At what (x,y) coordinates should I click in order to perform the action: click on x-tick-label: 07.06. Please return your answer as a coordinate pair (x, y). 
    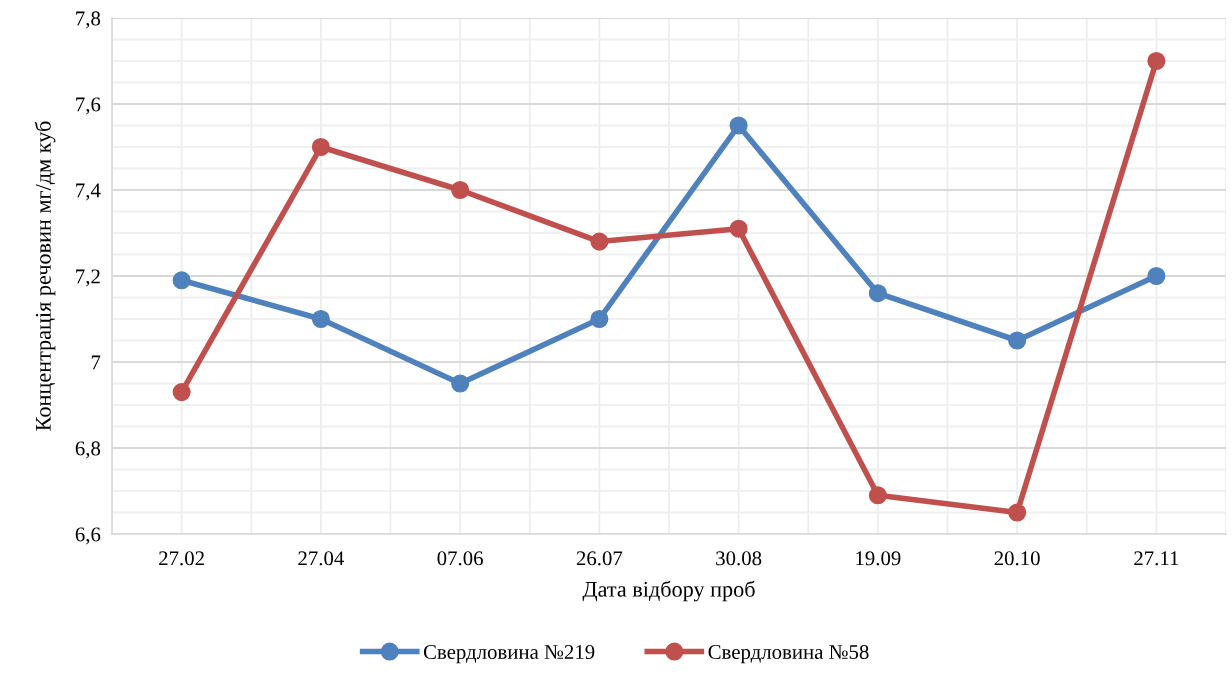
    Looking at the image, I should click on (460, 558).